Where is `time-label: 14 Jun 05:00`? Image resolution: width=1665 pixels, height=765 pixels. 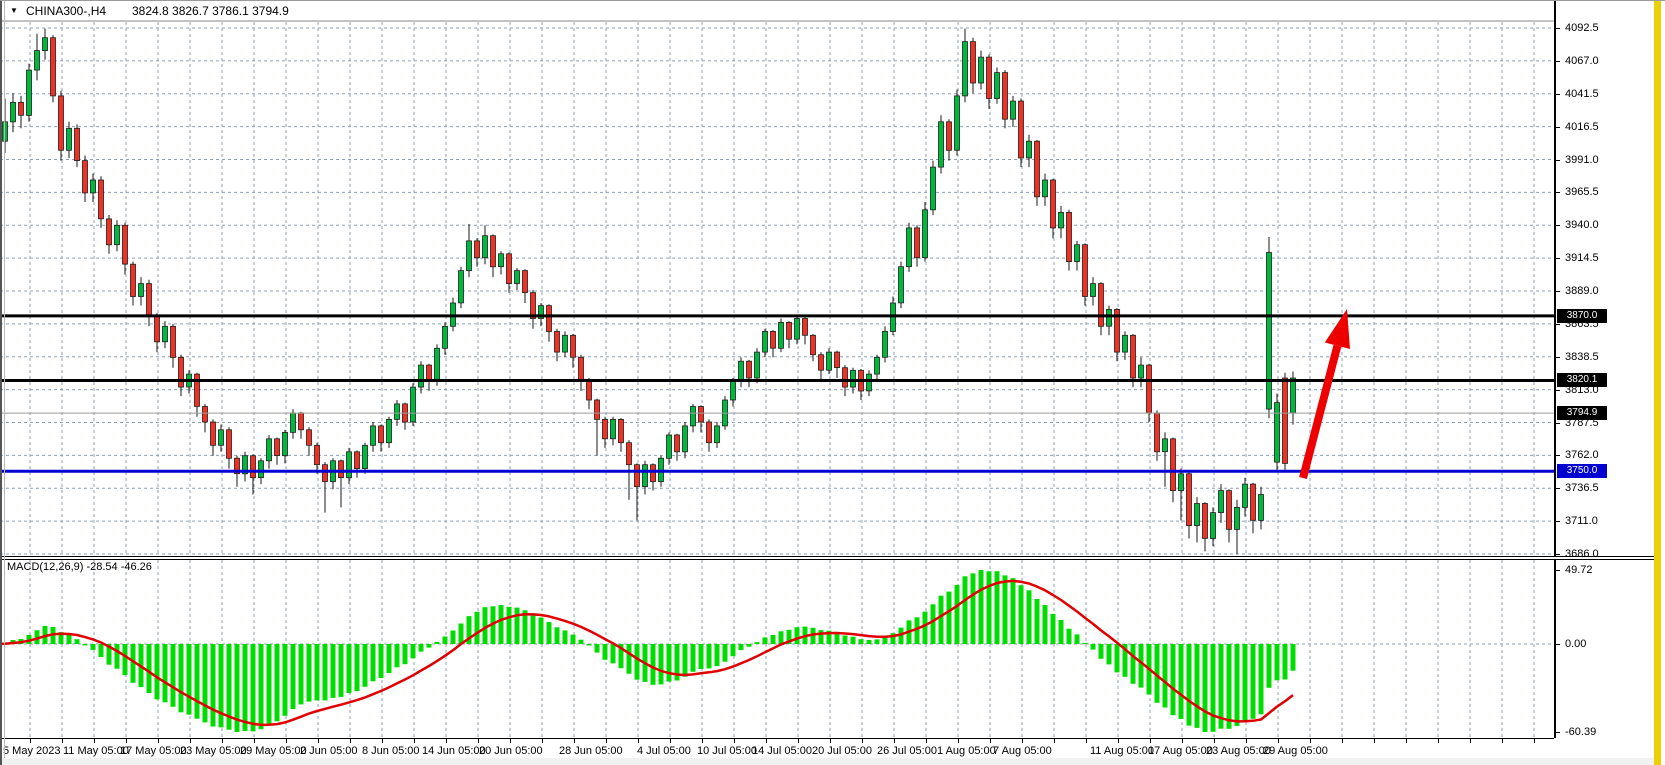 time-label: 14 Jun 05:00 is located at coordinates (454, 751).